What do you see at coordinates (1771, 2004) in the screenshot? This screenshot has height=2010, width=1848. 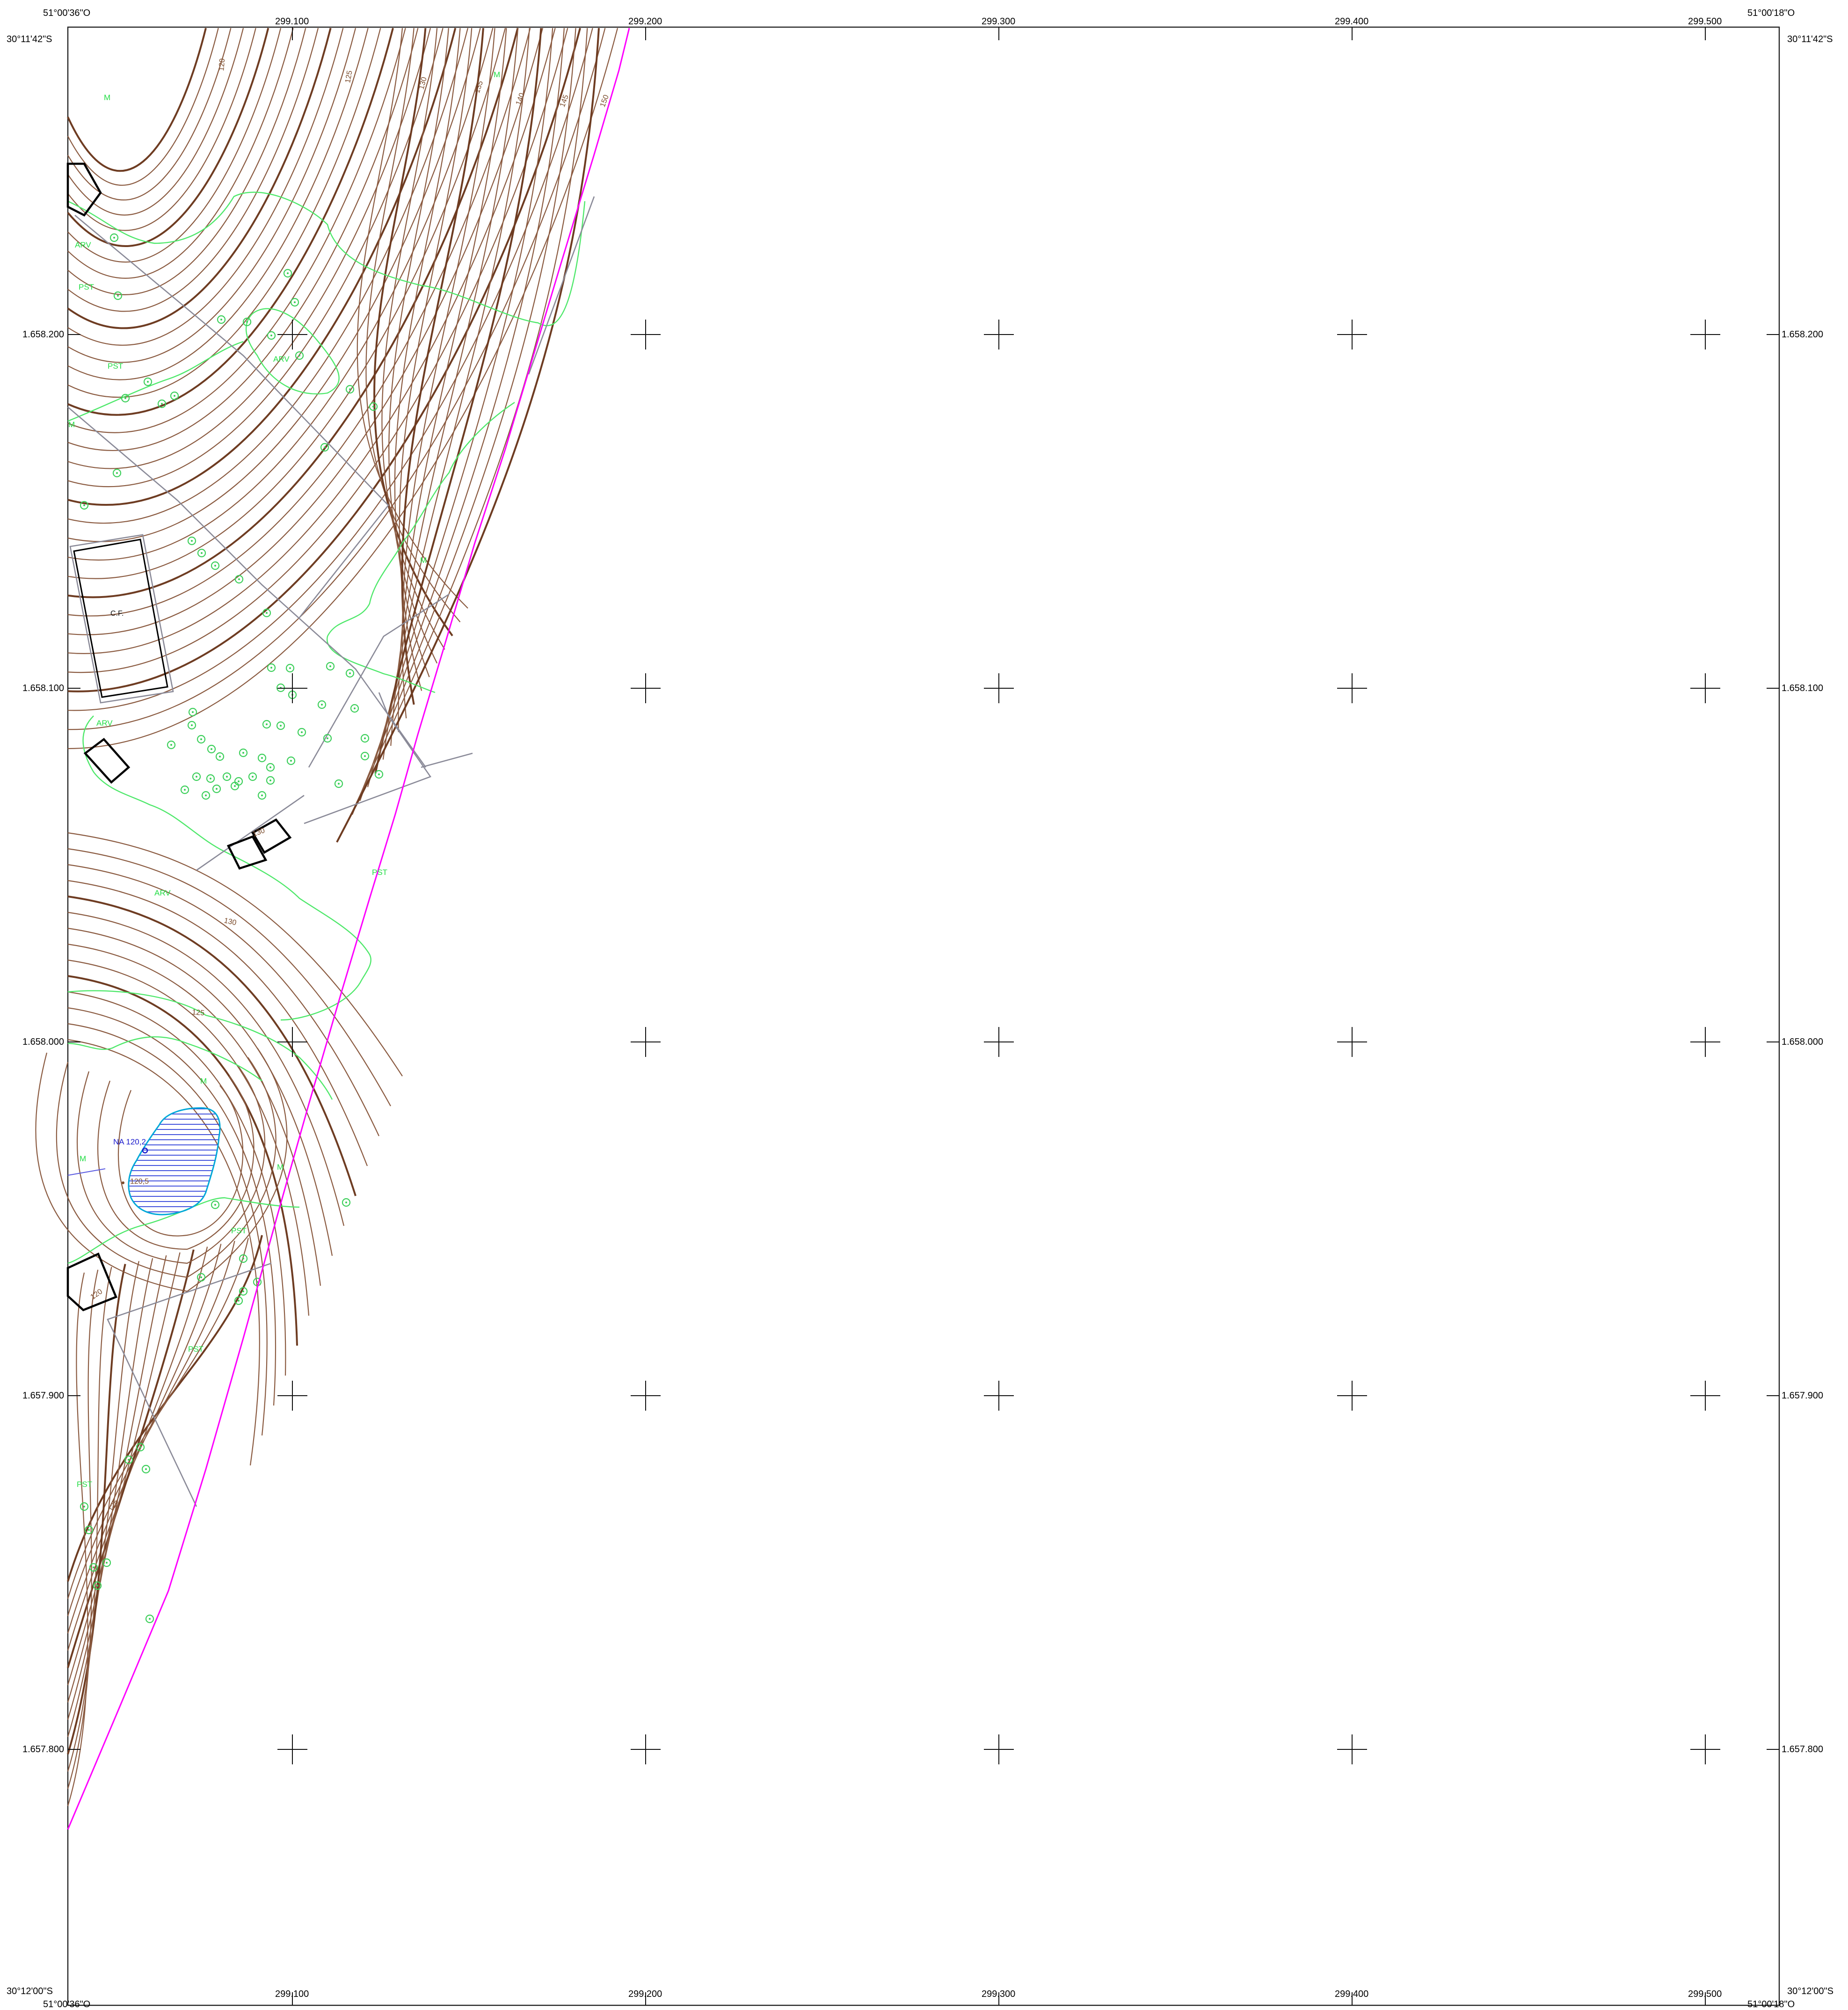 I see `corner-bottom-right-lon: 51°00'18"O` at bounding box center [1771, 2004].